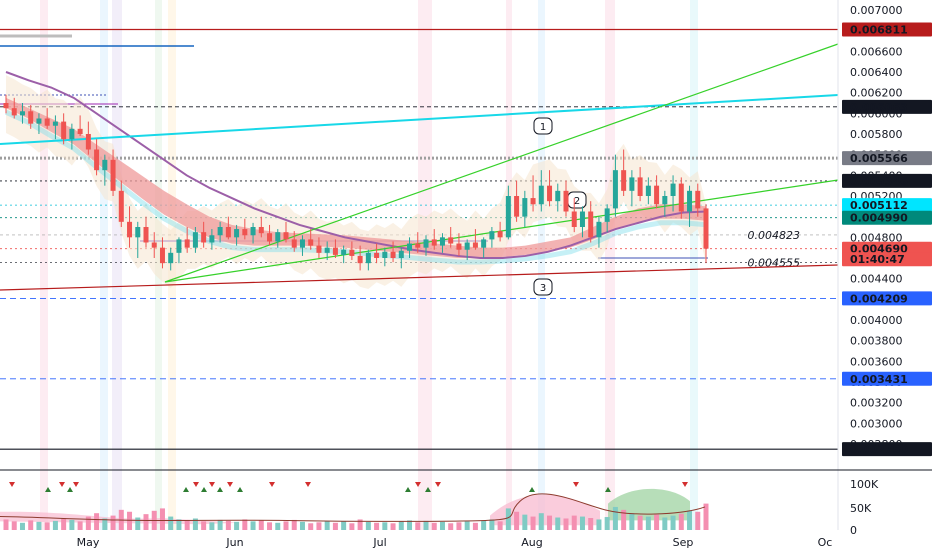 The height and width of the screenshot is (550, 932). I want to click on price-tag: 0.006811, so click(887, 29).